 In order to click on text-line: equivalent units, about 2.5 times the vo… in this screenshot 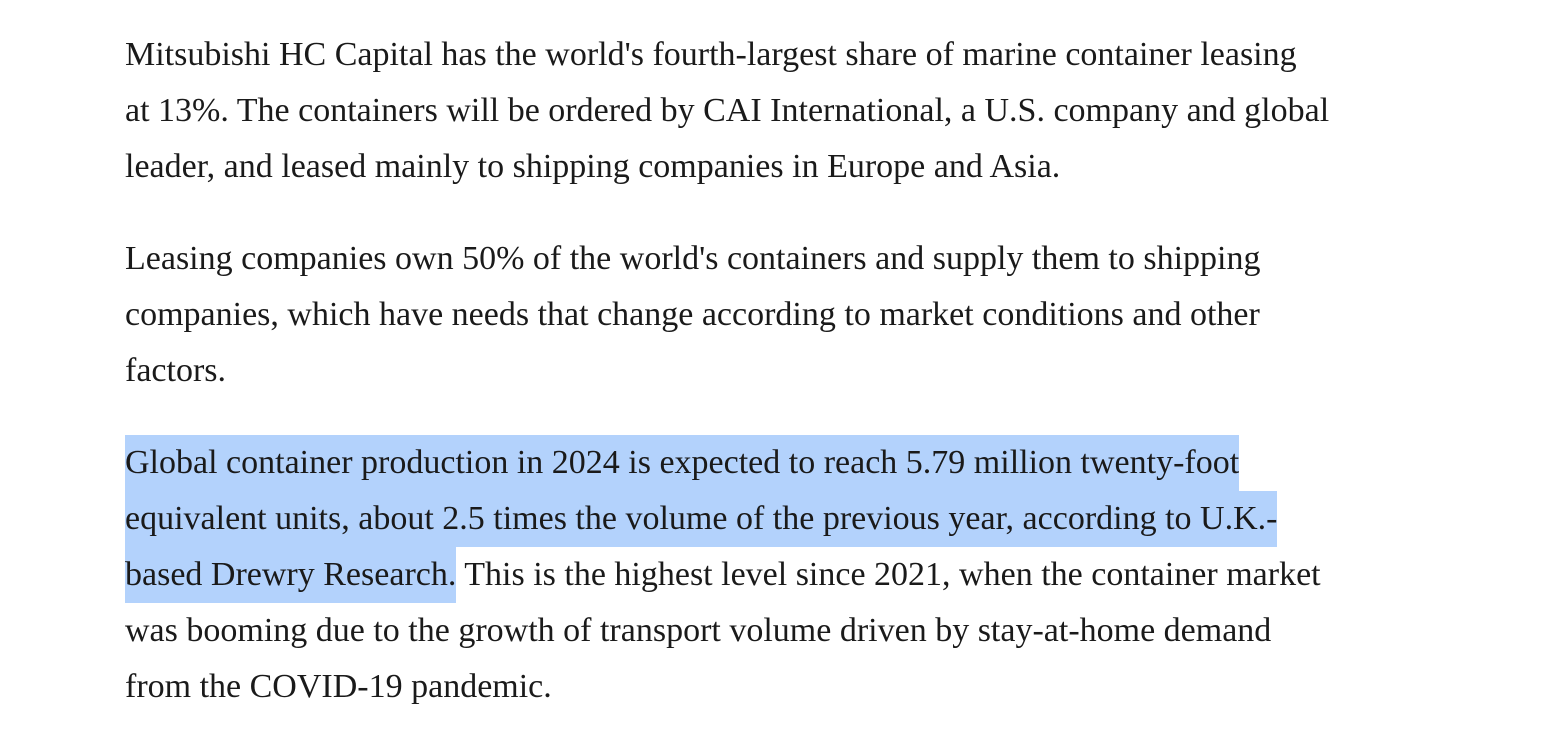, I will do `click(825, 519)`.